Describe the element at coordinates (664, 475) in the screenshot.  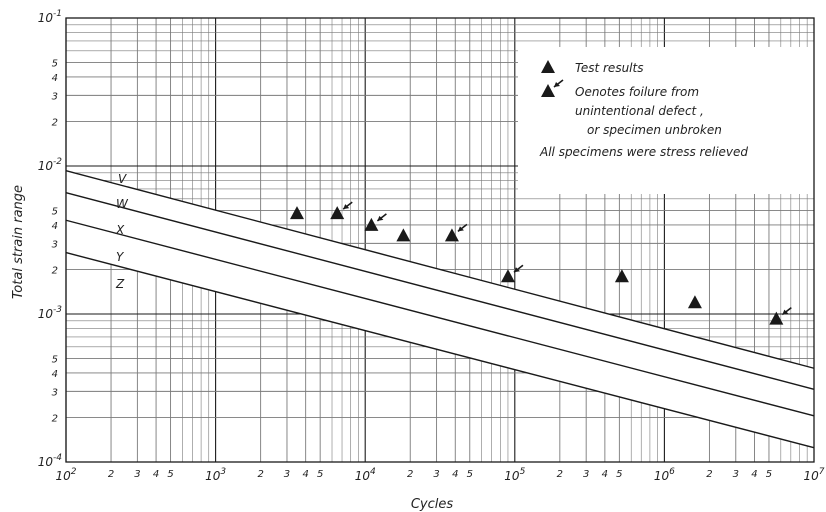
I see `x-tick-label: 10⁶` at that location.